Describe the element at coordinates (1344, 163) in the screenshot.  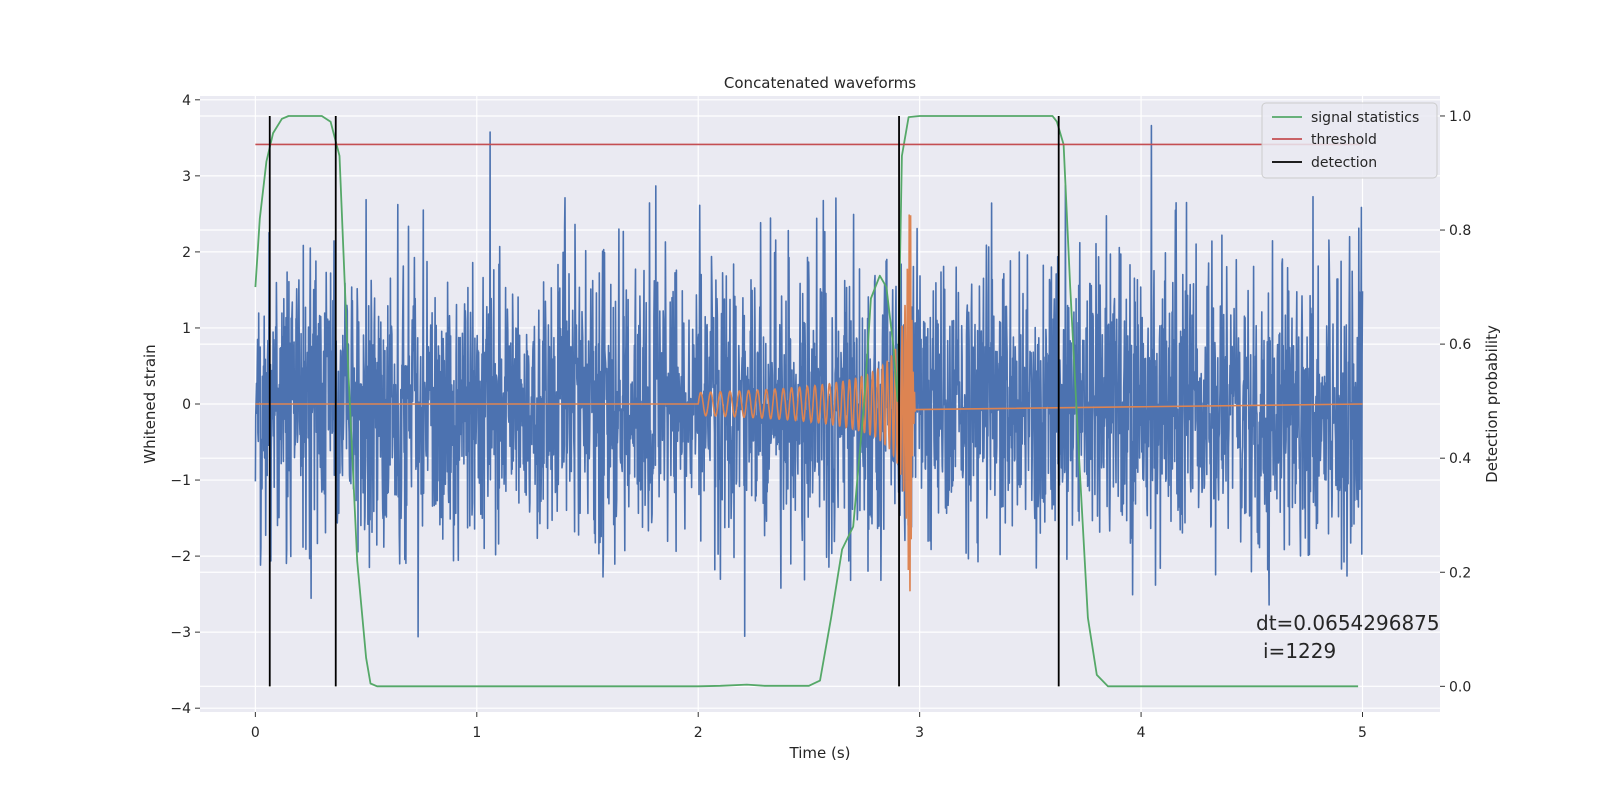
I see `legend-label-detection: detection` at that location.